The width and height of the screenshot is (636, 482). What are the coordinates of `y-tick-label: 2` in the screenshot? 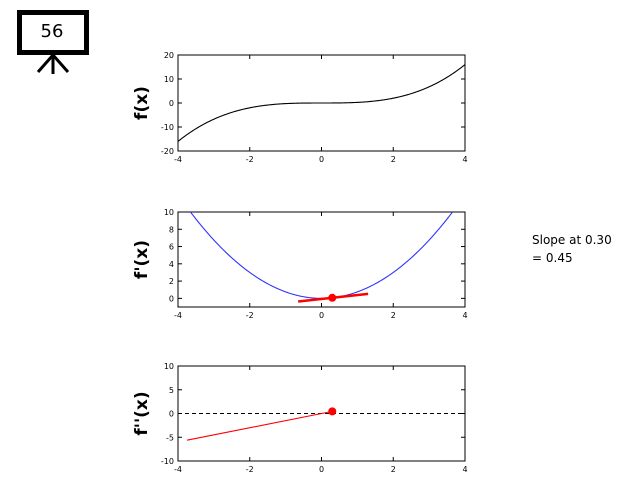 It's located at (171, 281).